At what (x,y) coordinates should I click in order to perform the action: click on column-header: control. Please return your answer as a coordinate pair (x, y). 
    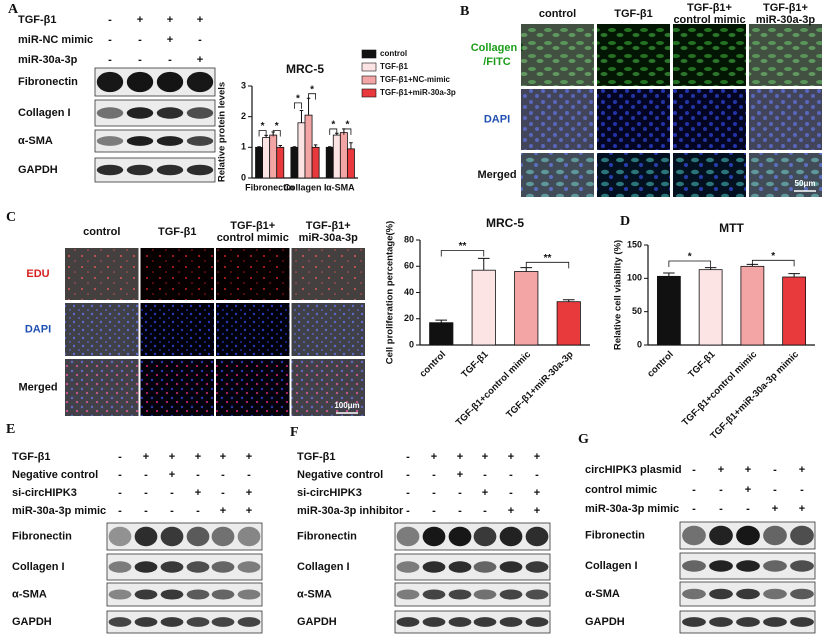
    Looking at the image, I should click on (557, 14).